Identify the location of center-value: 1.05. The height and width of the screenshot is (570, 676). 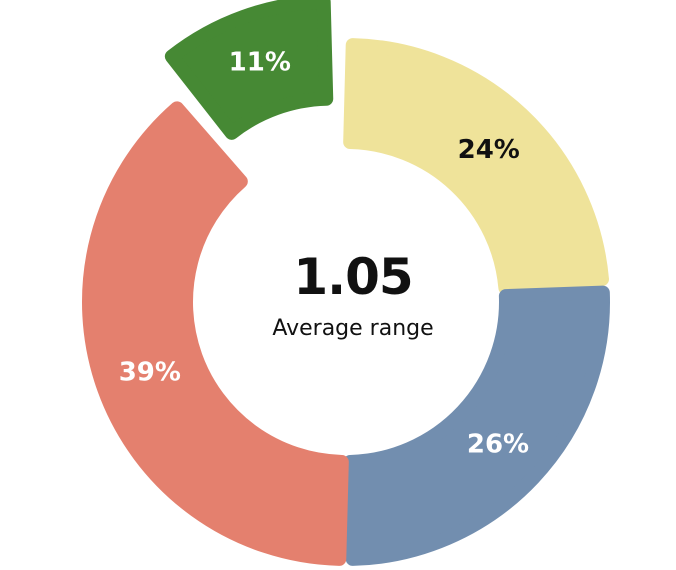
(353, 277).